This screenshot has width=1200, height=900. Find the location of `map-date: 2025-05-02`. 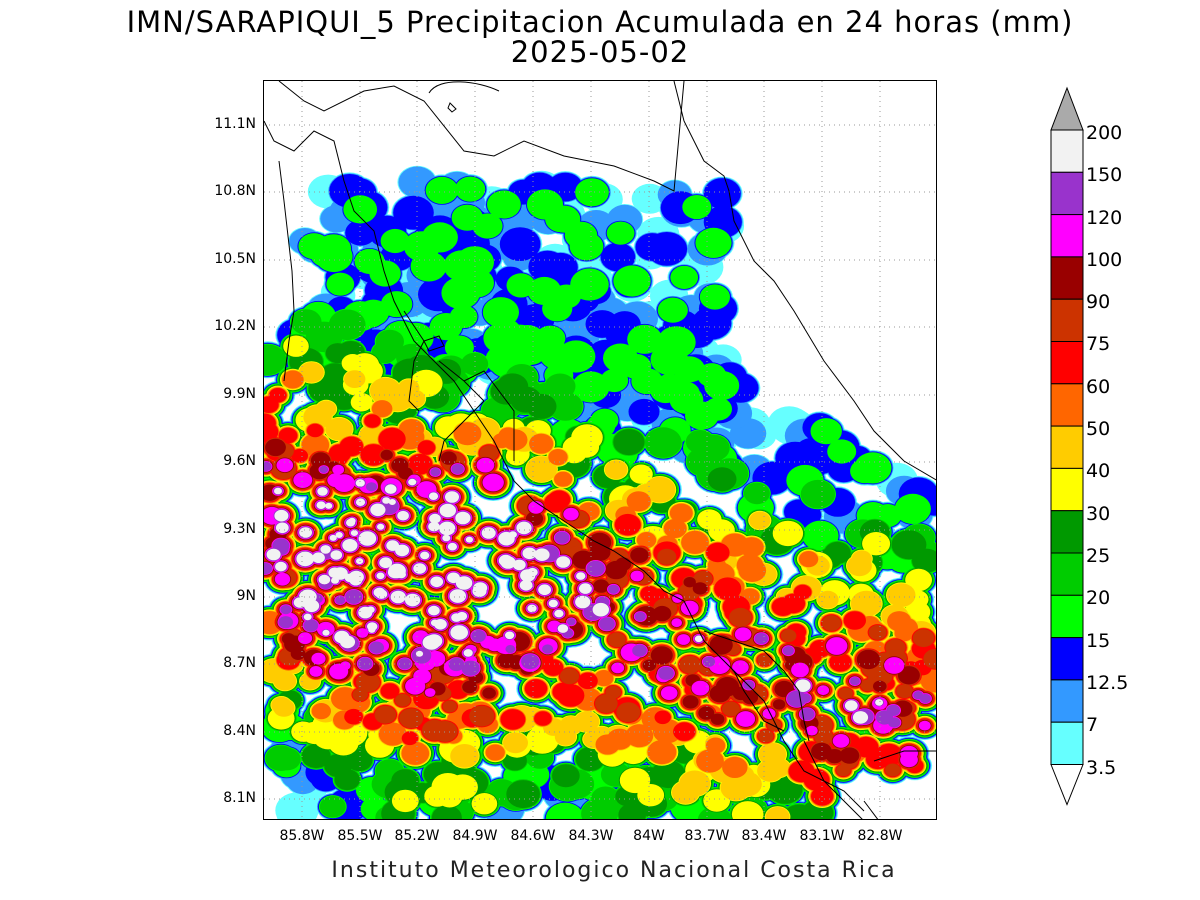

map-date: 2025-05-02 is located at coordinates (600, 52).